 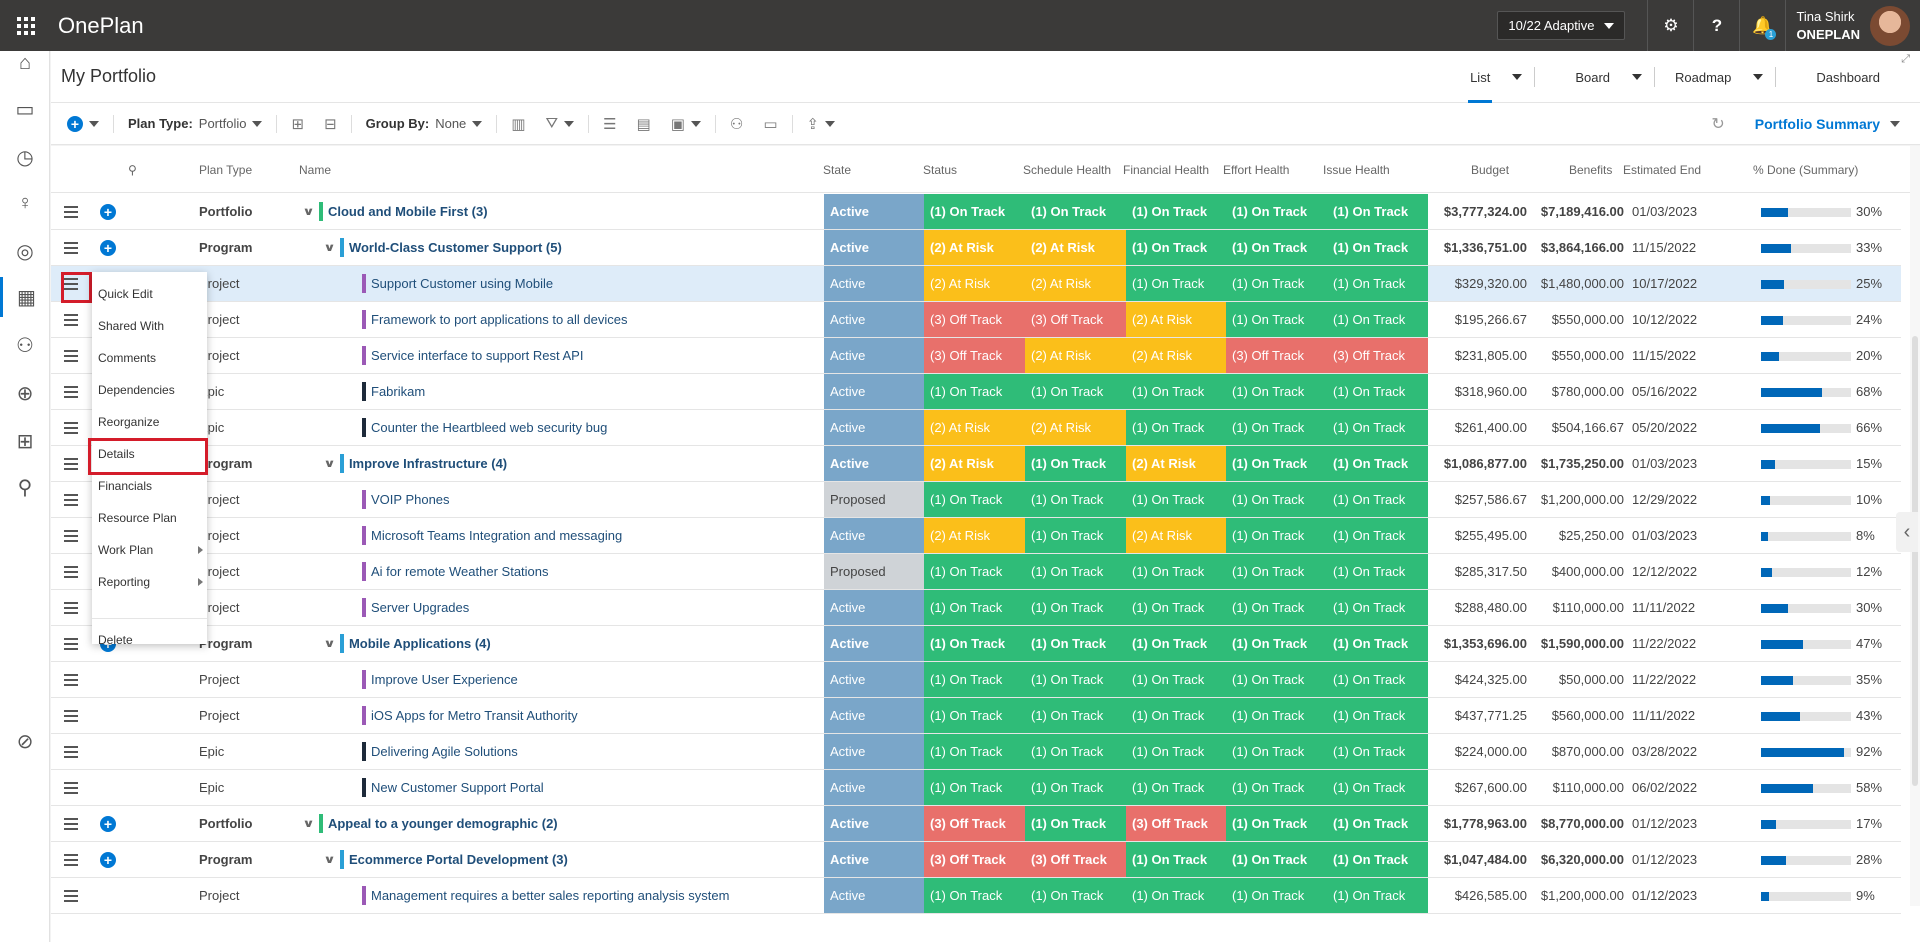 I want to click on column-header-financial-health: Financial Health, so click(x=1166, y=170).